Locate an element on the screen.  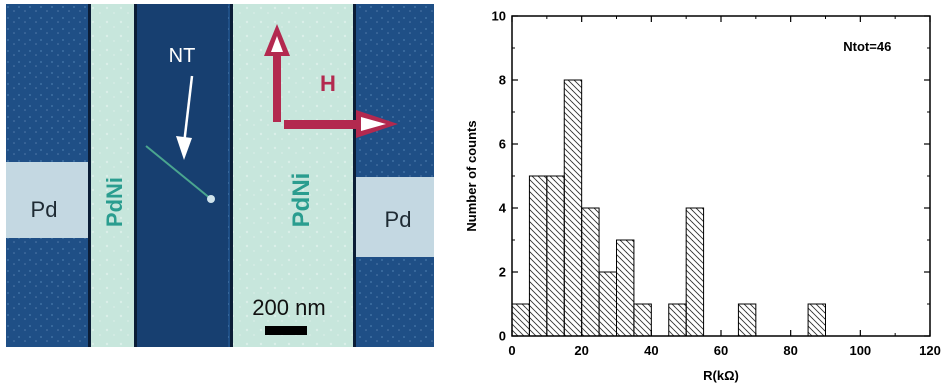
x-tick-label: 120 is located at coordinates (930, 350).